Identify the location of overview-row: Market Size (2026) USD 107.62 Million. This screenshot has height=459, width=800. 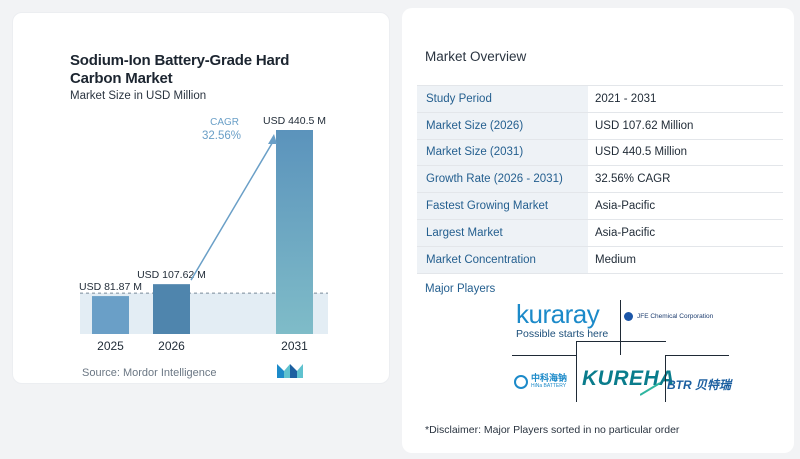
(600, 126).